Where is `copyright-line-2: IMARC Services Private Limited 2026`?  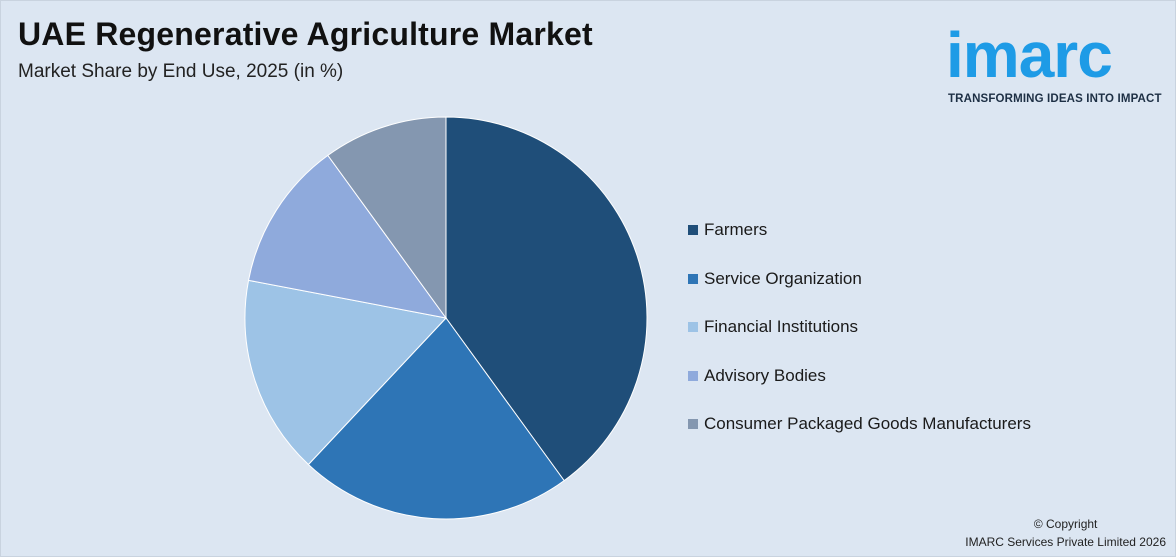
copyright-line-2: IMARC Services Private Limited 2026 is located at coordinates (1065, 542).